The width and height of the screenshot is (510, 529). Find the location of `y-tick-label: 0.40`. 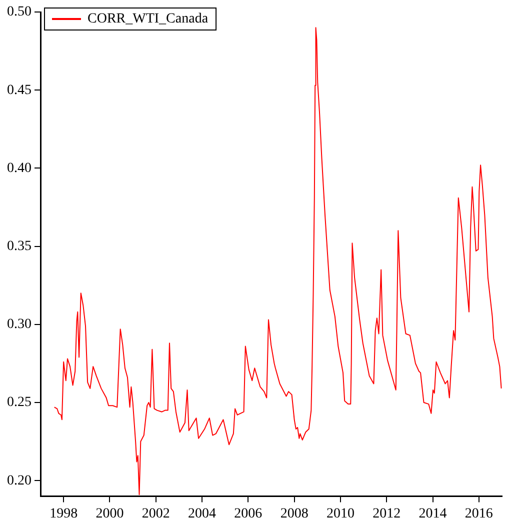

y-tick-label: 0.40 is located at coordinates (19, 168).